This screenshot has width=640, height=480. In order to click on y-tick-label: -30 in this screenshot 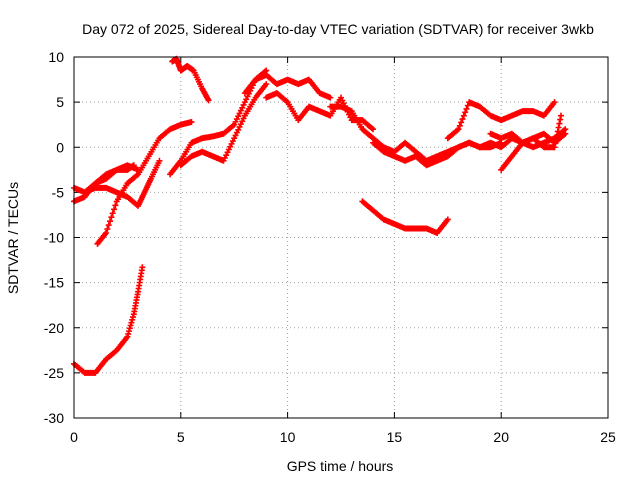, I will do `click(54, 418)`.